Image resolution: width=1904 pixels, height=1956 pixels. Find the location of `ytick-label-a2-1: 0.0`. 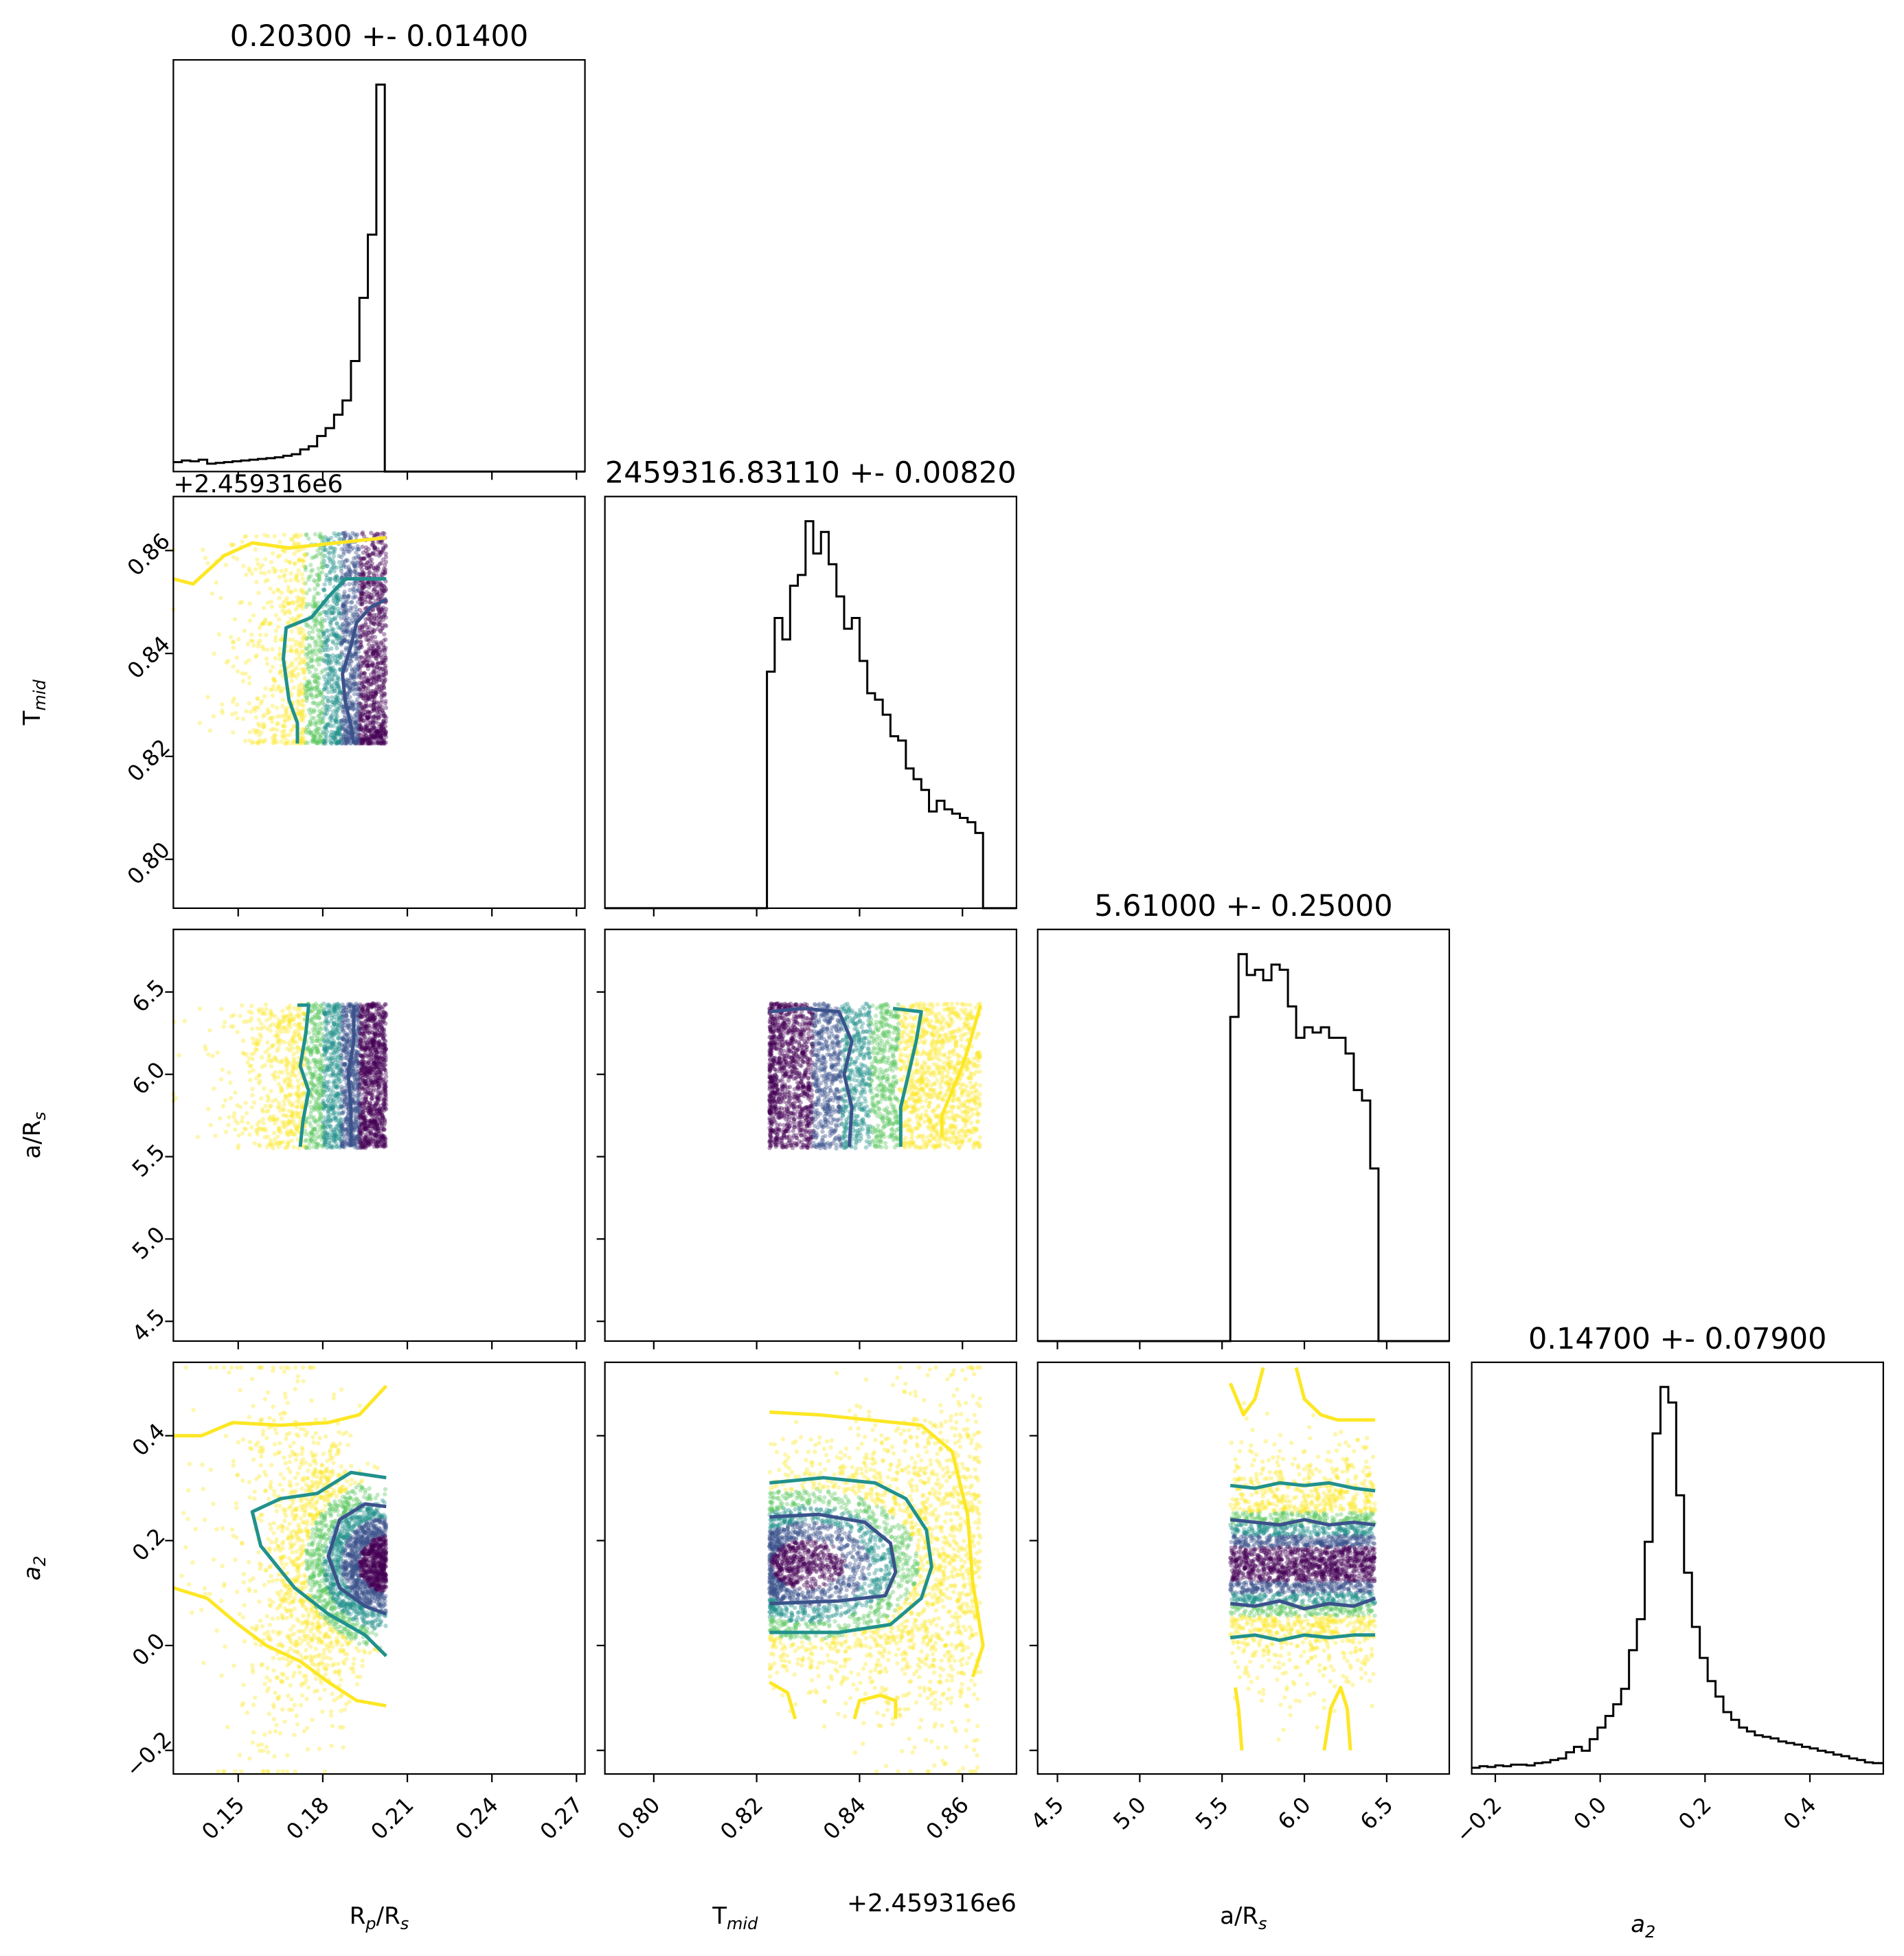

ytick-label-a2-1: 0.0 is located at coordinates (148, 1649).